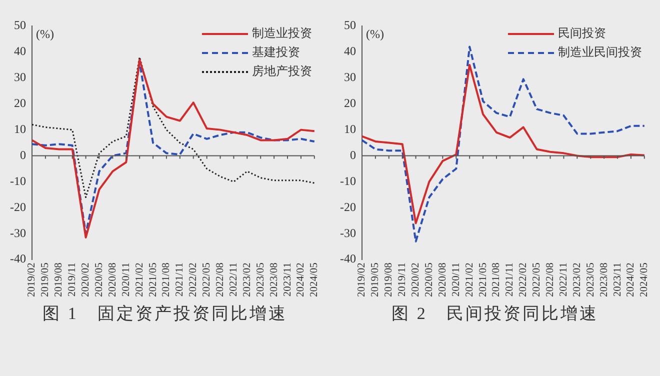 Image resolution: width=660 pixels, height=376 pixels. What do you see at coordinates (276, 52) in the screenshot?
I see `legend-label: 基建投资` at bounding box center [276, 52].